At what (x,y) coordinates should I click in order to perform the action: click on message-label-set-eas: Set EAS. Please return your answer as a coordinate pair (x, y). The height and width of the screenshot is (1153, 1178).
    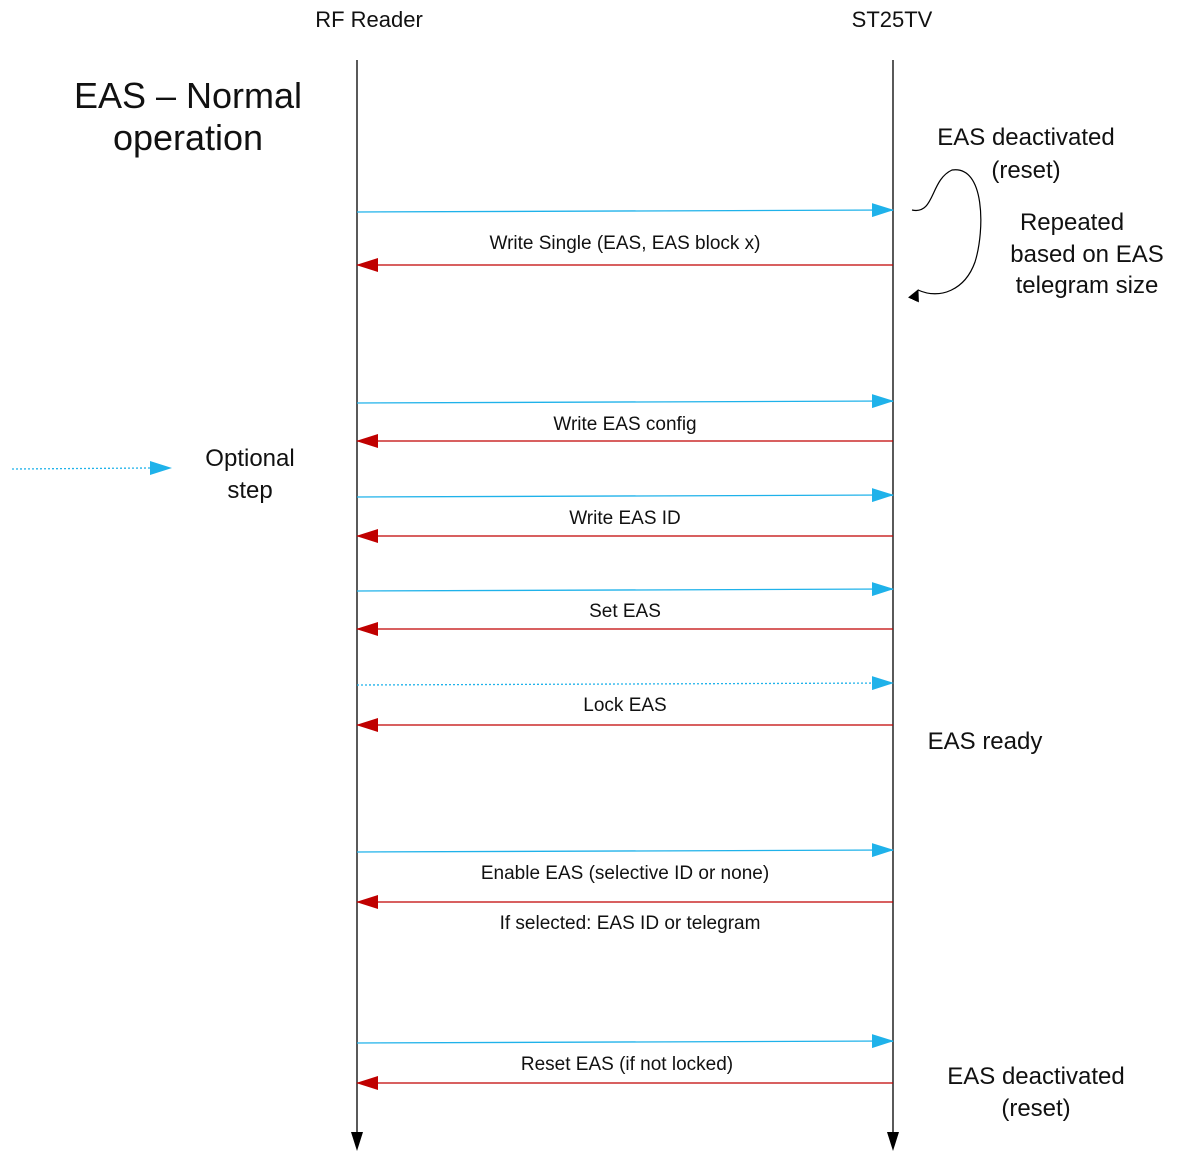
    Looking at the image, I should click on (625, 611).